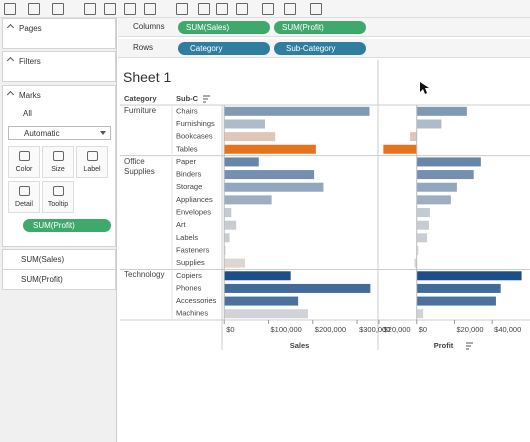 Image resolution: width=530 pixels, height=442 pixels. What do you see at coordinates (67, 225) in the screenshot?
I see `color-pill: SUM(Profit)` at bounding box center [67, 225].